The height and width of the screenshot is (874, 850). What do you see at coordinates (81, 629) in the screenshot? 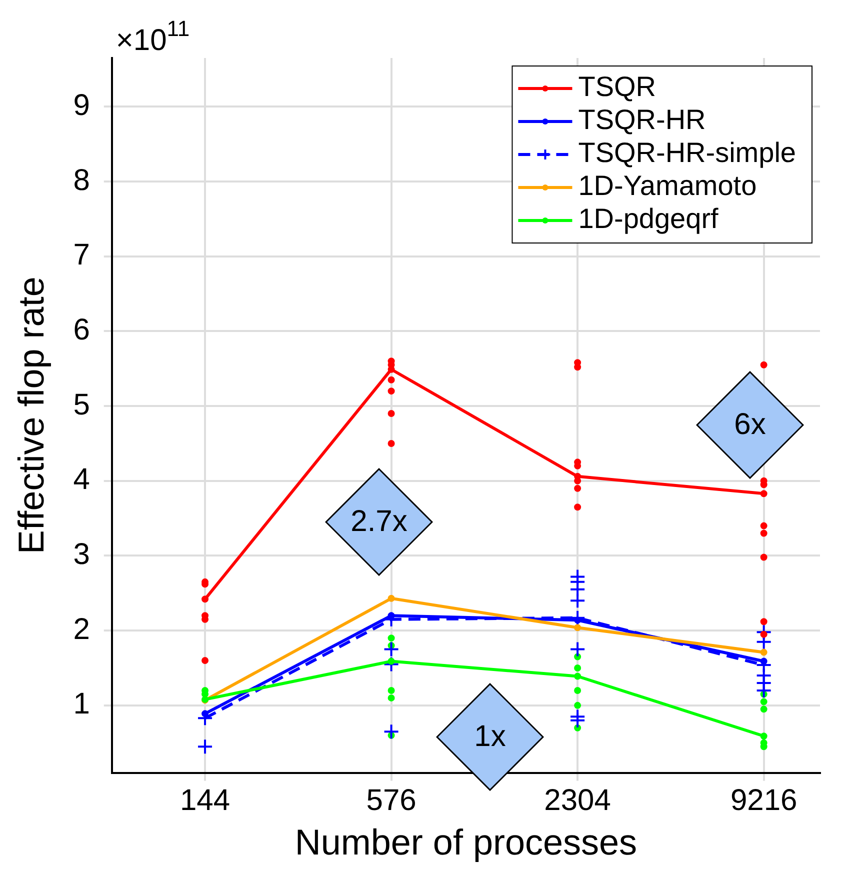
I see `y-tick-label: 2` at bounding box center [81, 629].